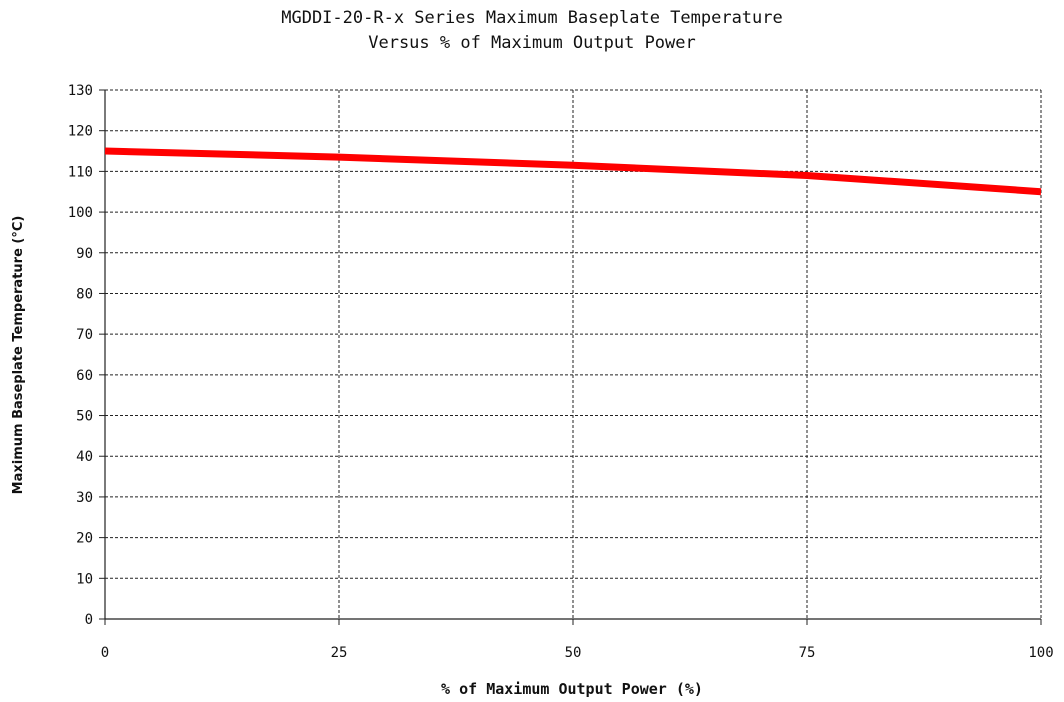  I want to click on y-tick-label: 0, so click(89, 620).